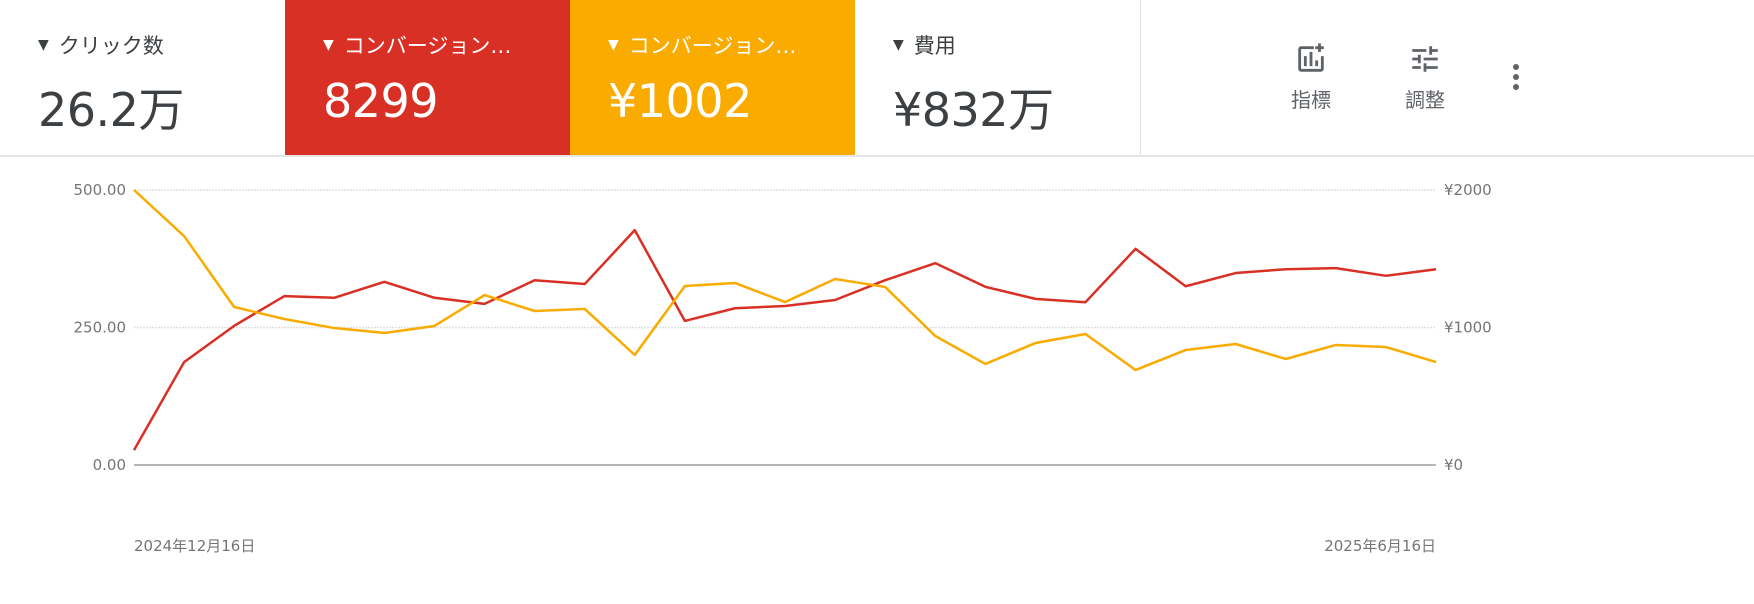 The width and height of the screenshot is (1754, 604). I want to click on metric-card-cost: ▼ 費用 ¥832万, so click(997, 77).